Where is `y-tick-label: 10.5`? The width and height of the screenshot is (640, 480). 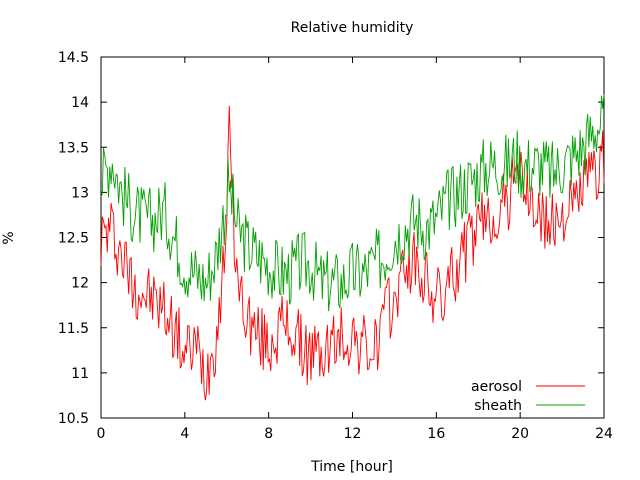 y-tick-label: 10.5 is located at coordinates (73, 419).